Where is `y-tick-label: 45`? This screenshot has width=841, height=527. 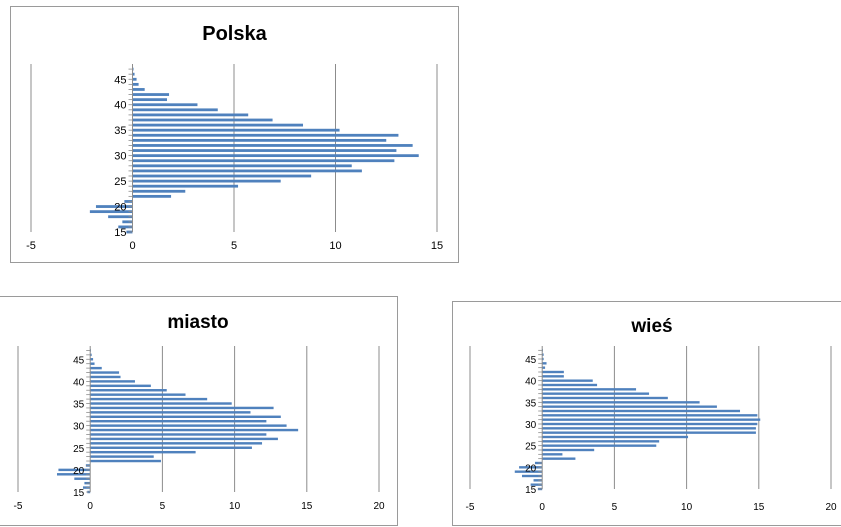
y-tick-label: 45 is located at coordinates (120, 80).